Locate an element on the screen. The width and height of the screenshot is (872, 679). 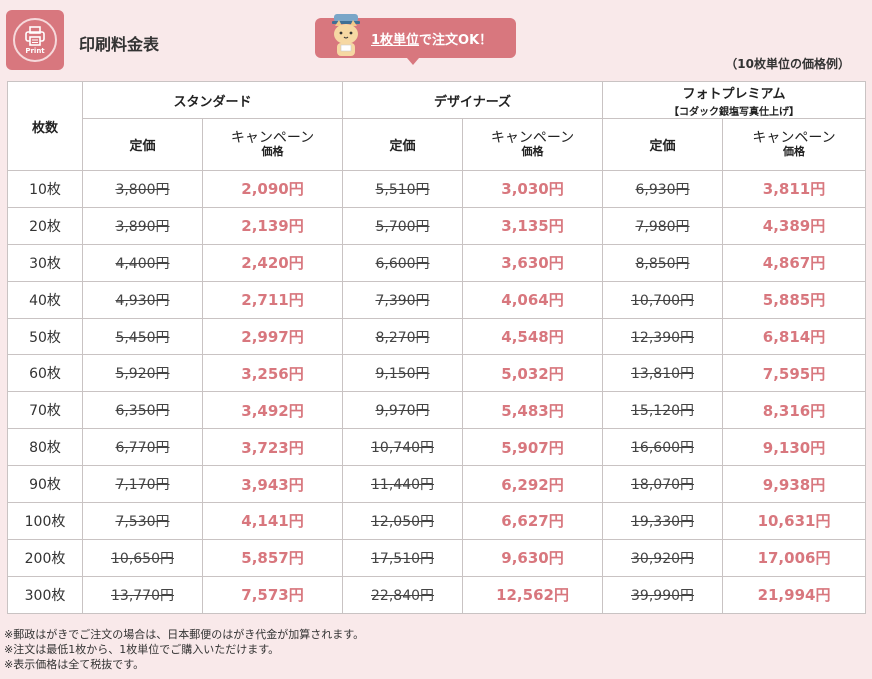
designers-campaign-price: 3,630円 is located at coordinates (533, 262).